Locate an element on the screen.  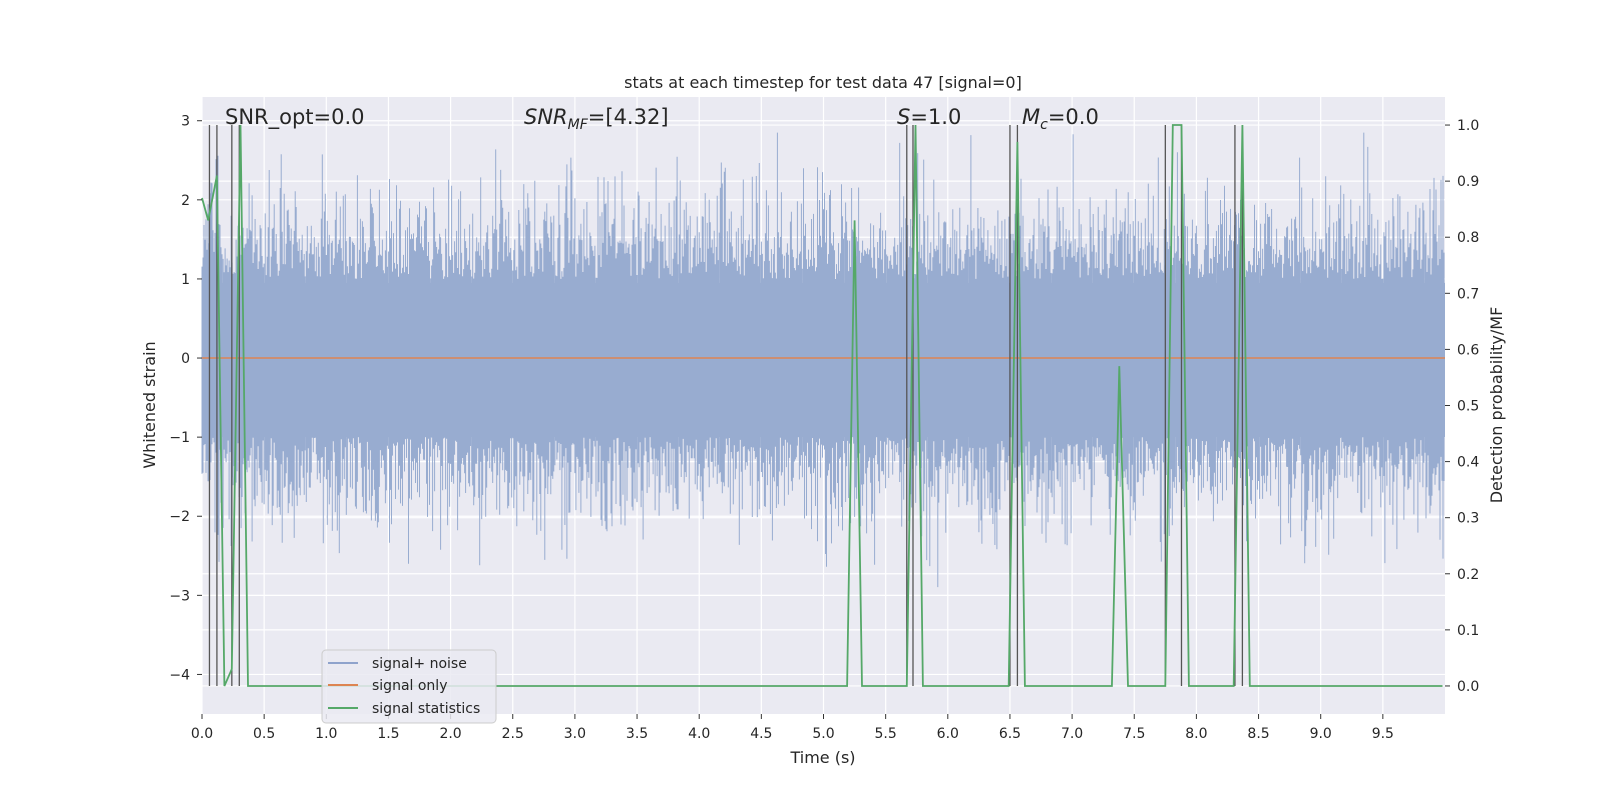
x-tick-label: 9.5 is located at coordinates (1383, 734).